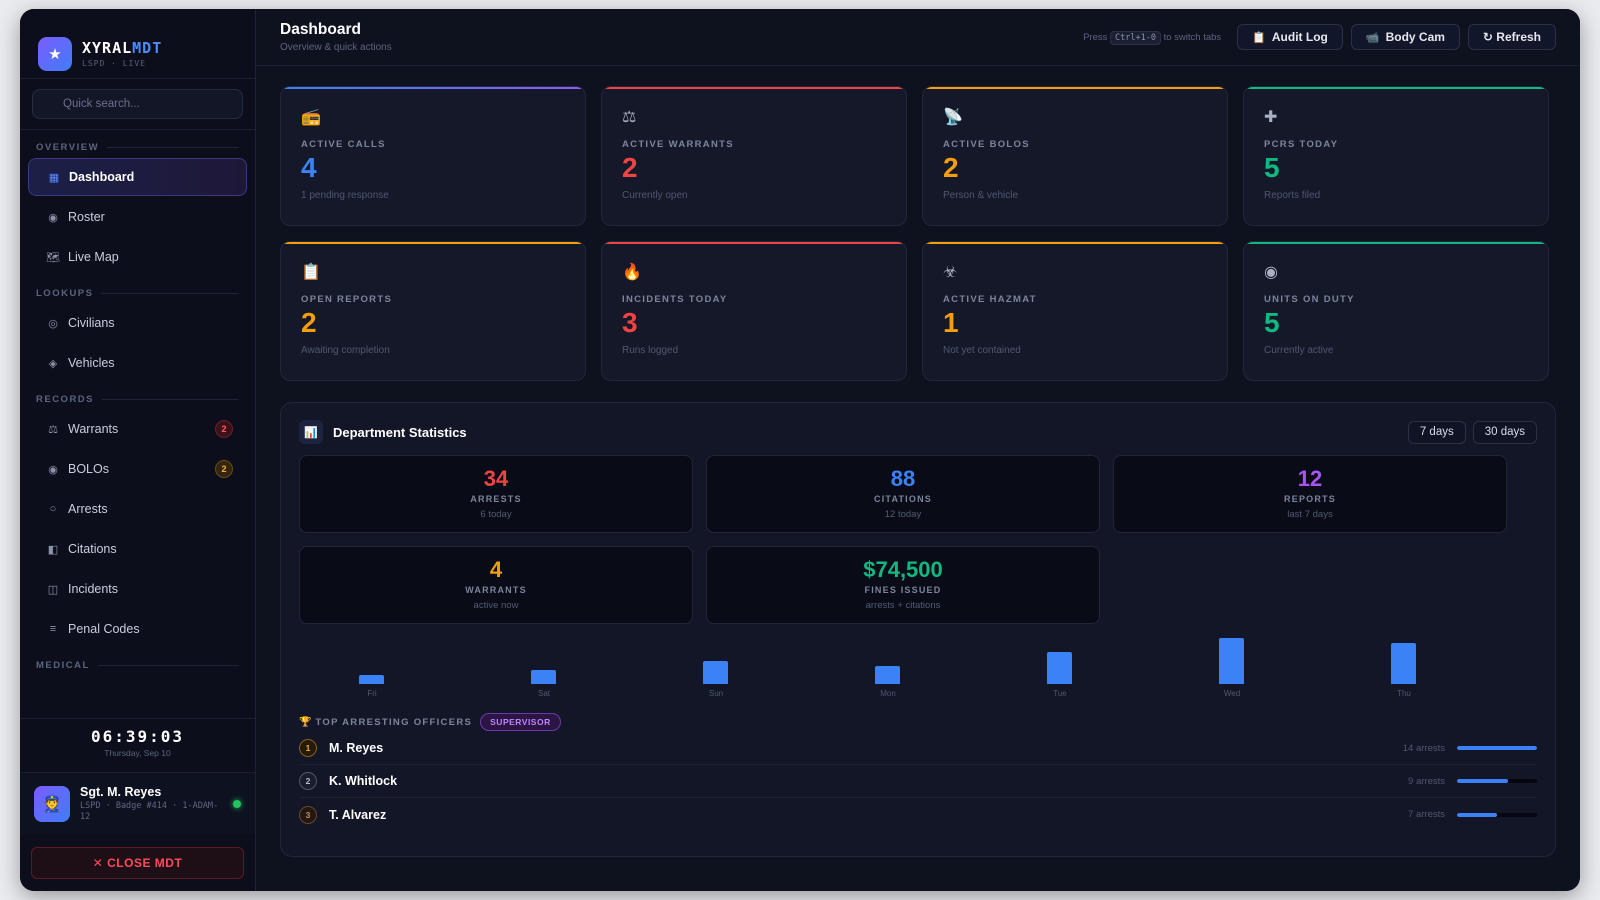  Describe the element at coordinates (137, 323) in the screenshot. I see `sidebar-item-civilians: ◎ Civilians` at that location.